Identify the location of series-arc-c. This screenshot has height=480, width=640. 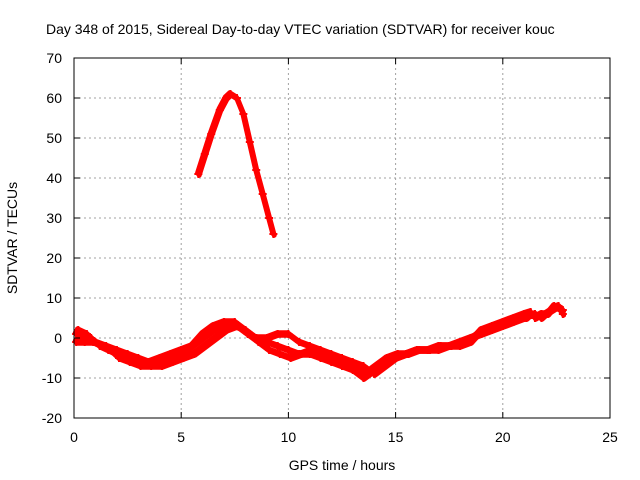
(301, 346).